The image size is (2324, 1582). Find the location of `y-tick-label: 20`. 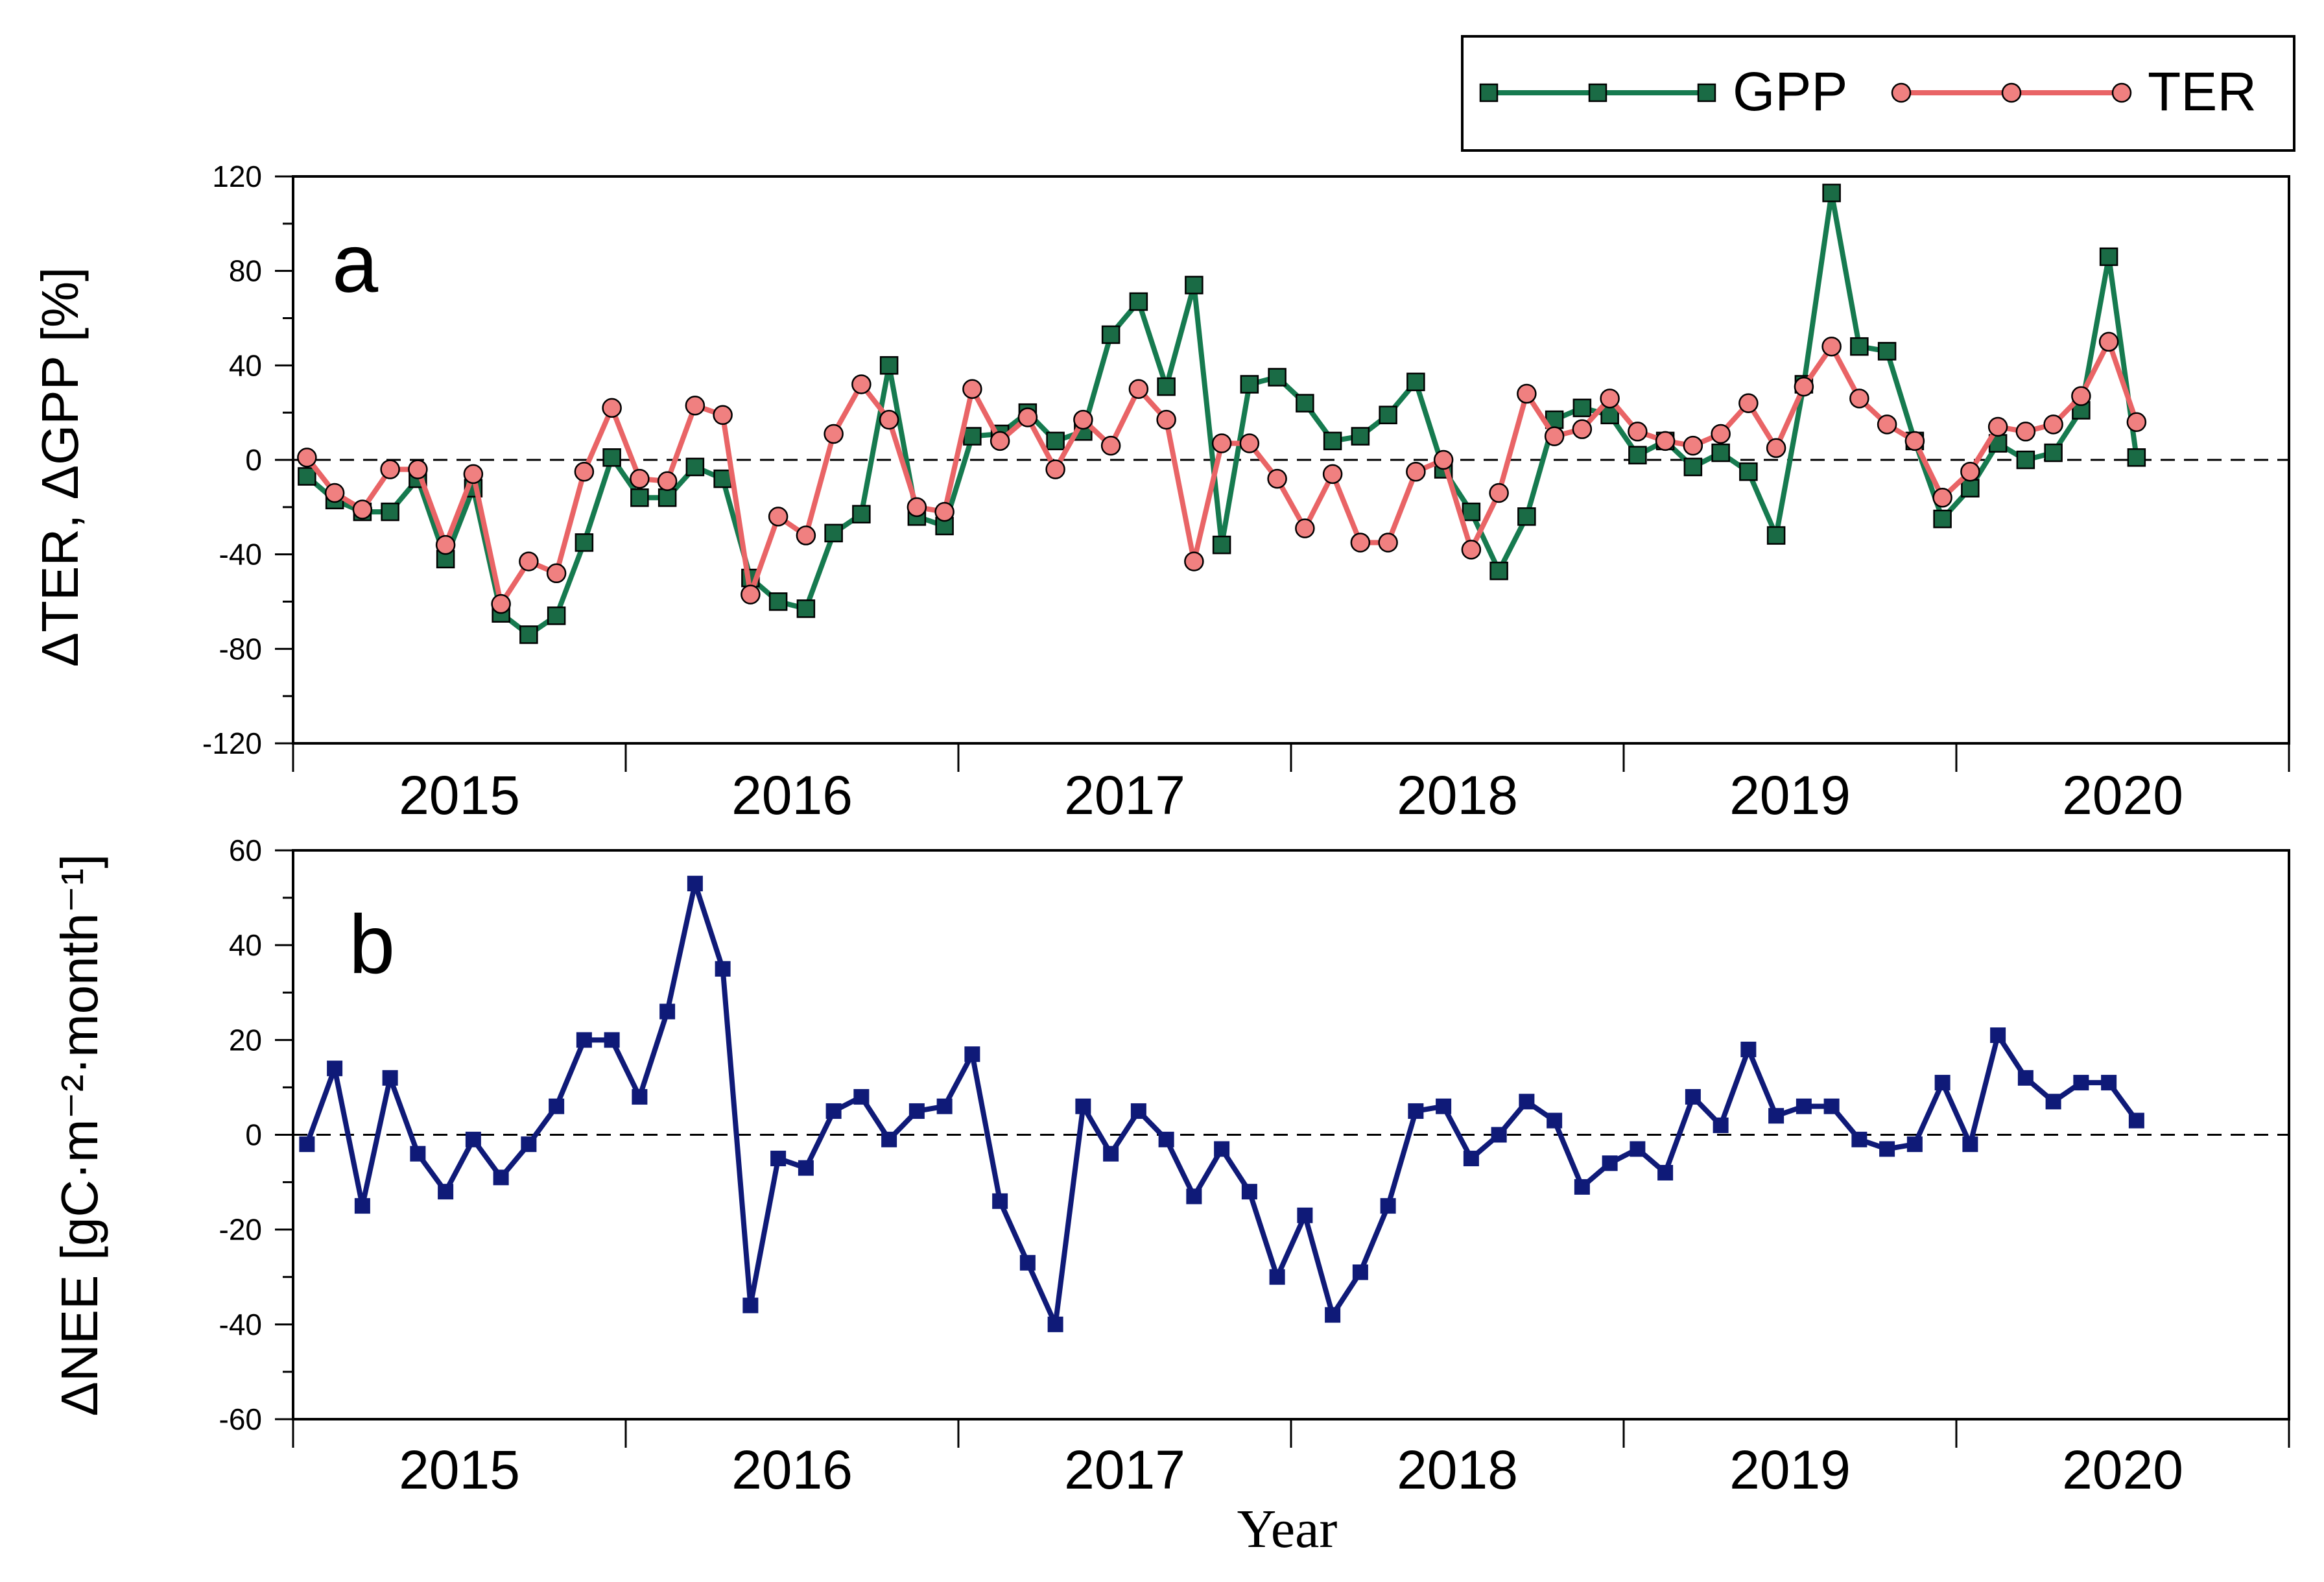

y-tick-label: 20 is located at coordinates (246, 1040).